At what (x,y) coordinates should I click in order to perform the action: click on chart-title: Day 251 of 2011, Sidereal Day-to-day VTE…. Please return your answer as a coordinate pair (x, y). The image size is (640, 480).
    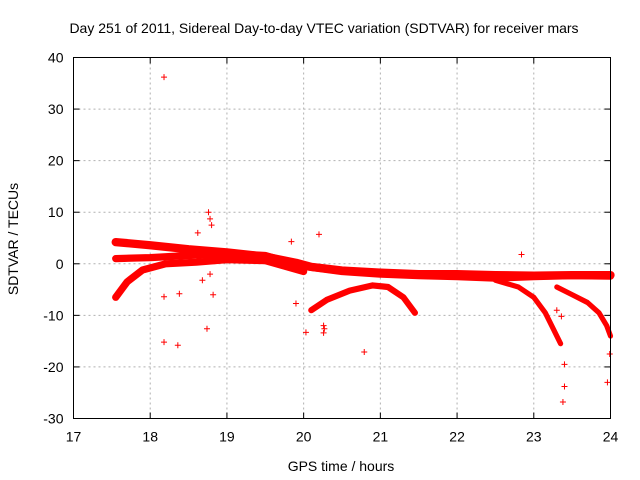
    Looking at the image, I should click on (323, 28).